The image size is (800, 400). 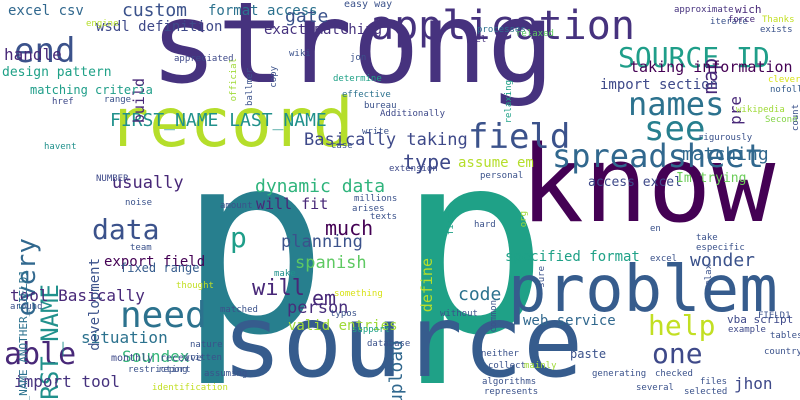 I want to click on word-im-trying: Im trying, so click(x=711, y=178).